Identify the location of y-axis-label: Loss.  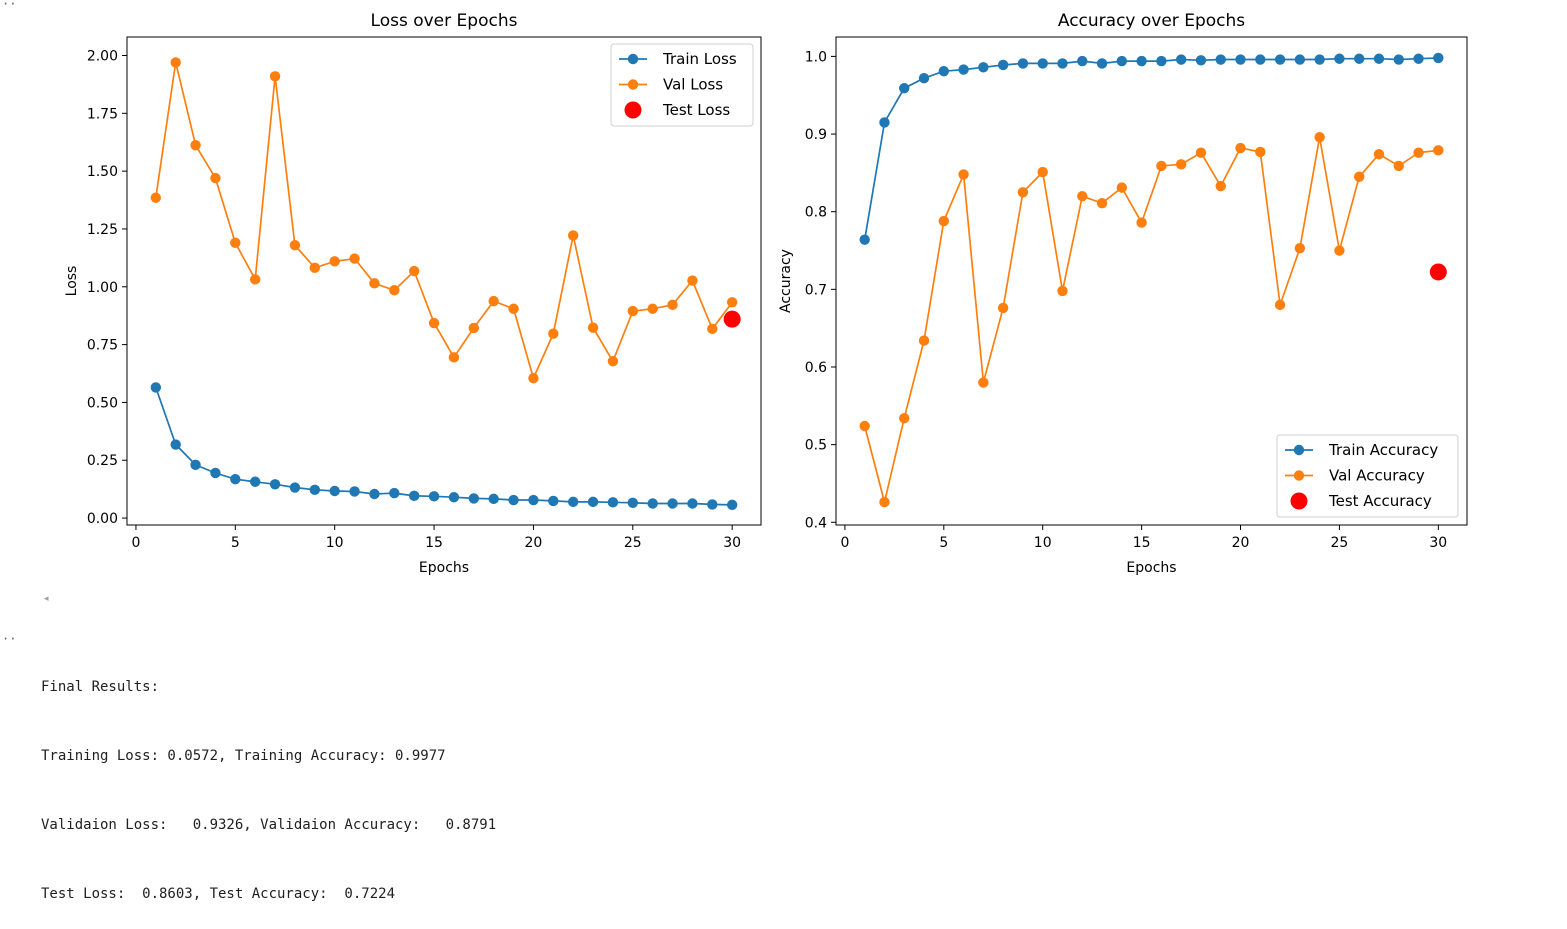
(72, 281).